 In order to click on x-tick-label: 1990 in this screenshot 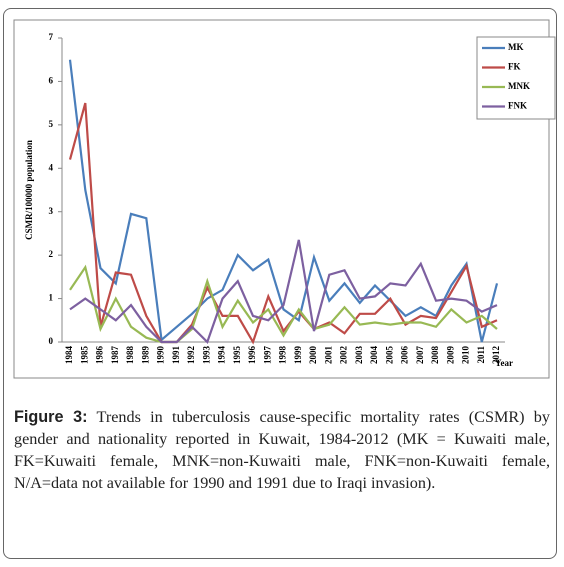, I will do `click(161, 355)`.